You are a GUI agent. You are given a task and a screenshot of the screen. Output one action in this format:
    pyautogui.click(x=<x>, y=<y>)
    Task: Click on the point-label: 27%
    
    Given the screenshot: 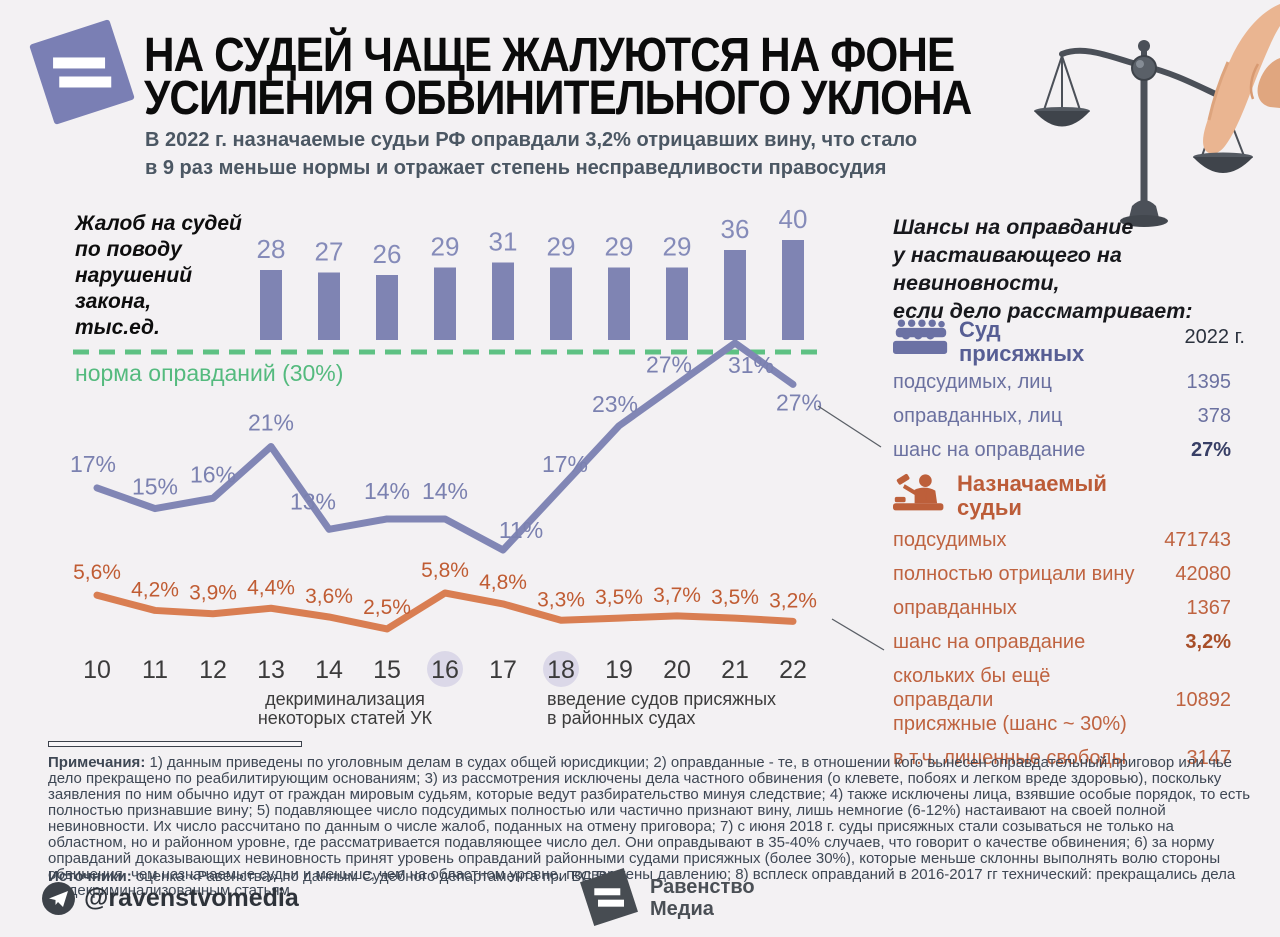 What is the action you would take?
    pyautogui.click(x=799, y=402)
    